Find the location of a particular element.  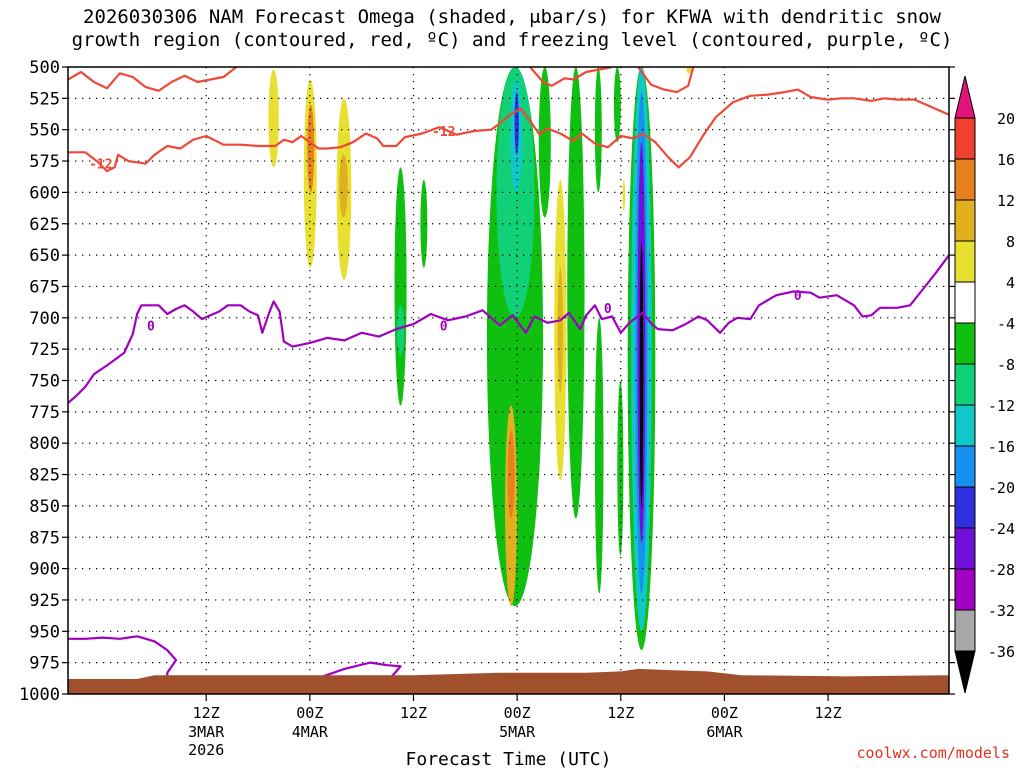

contour-label-4: 0 is located at coordinates (608, 309).